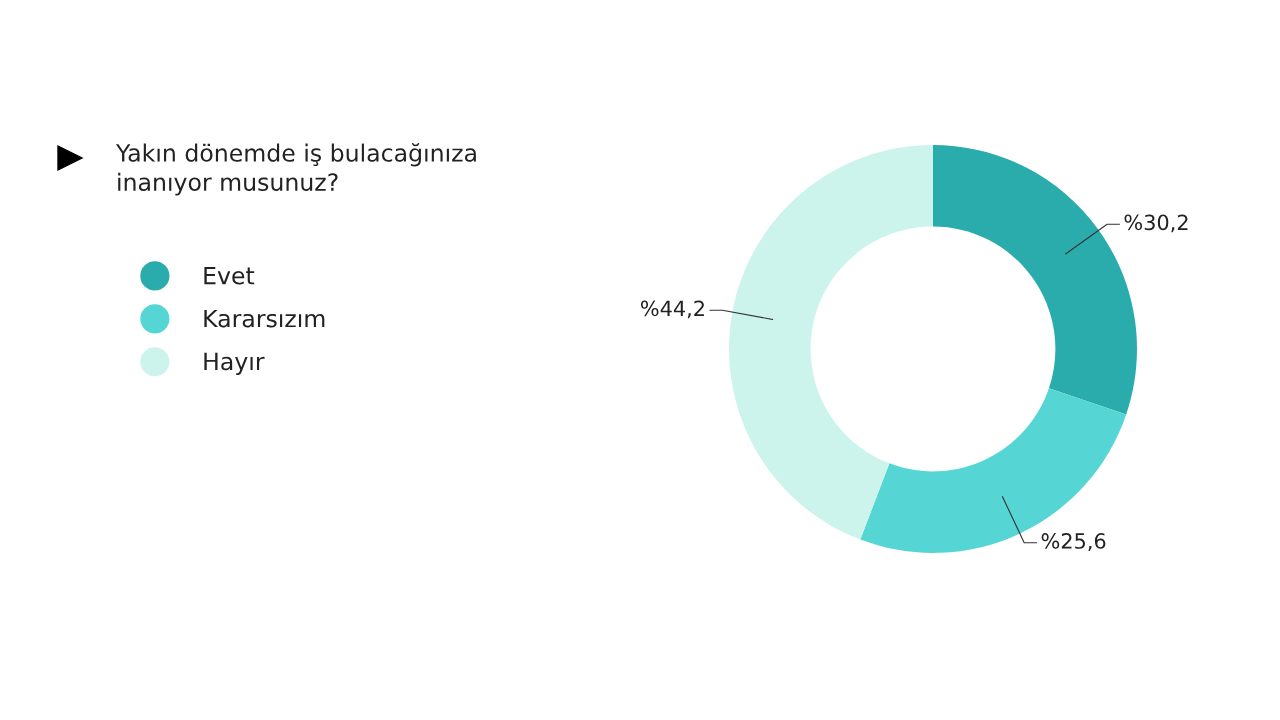 This screenshot has height=720, width=1280. What do you see at coordinates (295, 169) in the screenshot?
I see `text: Yakın dönemde iş bulacağınıza inanıyor musunuz?` at bounding box center [295, 169].